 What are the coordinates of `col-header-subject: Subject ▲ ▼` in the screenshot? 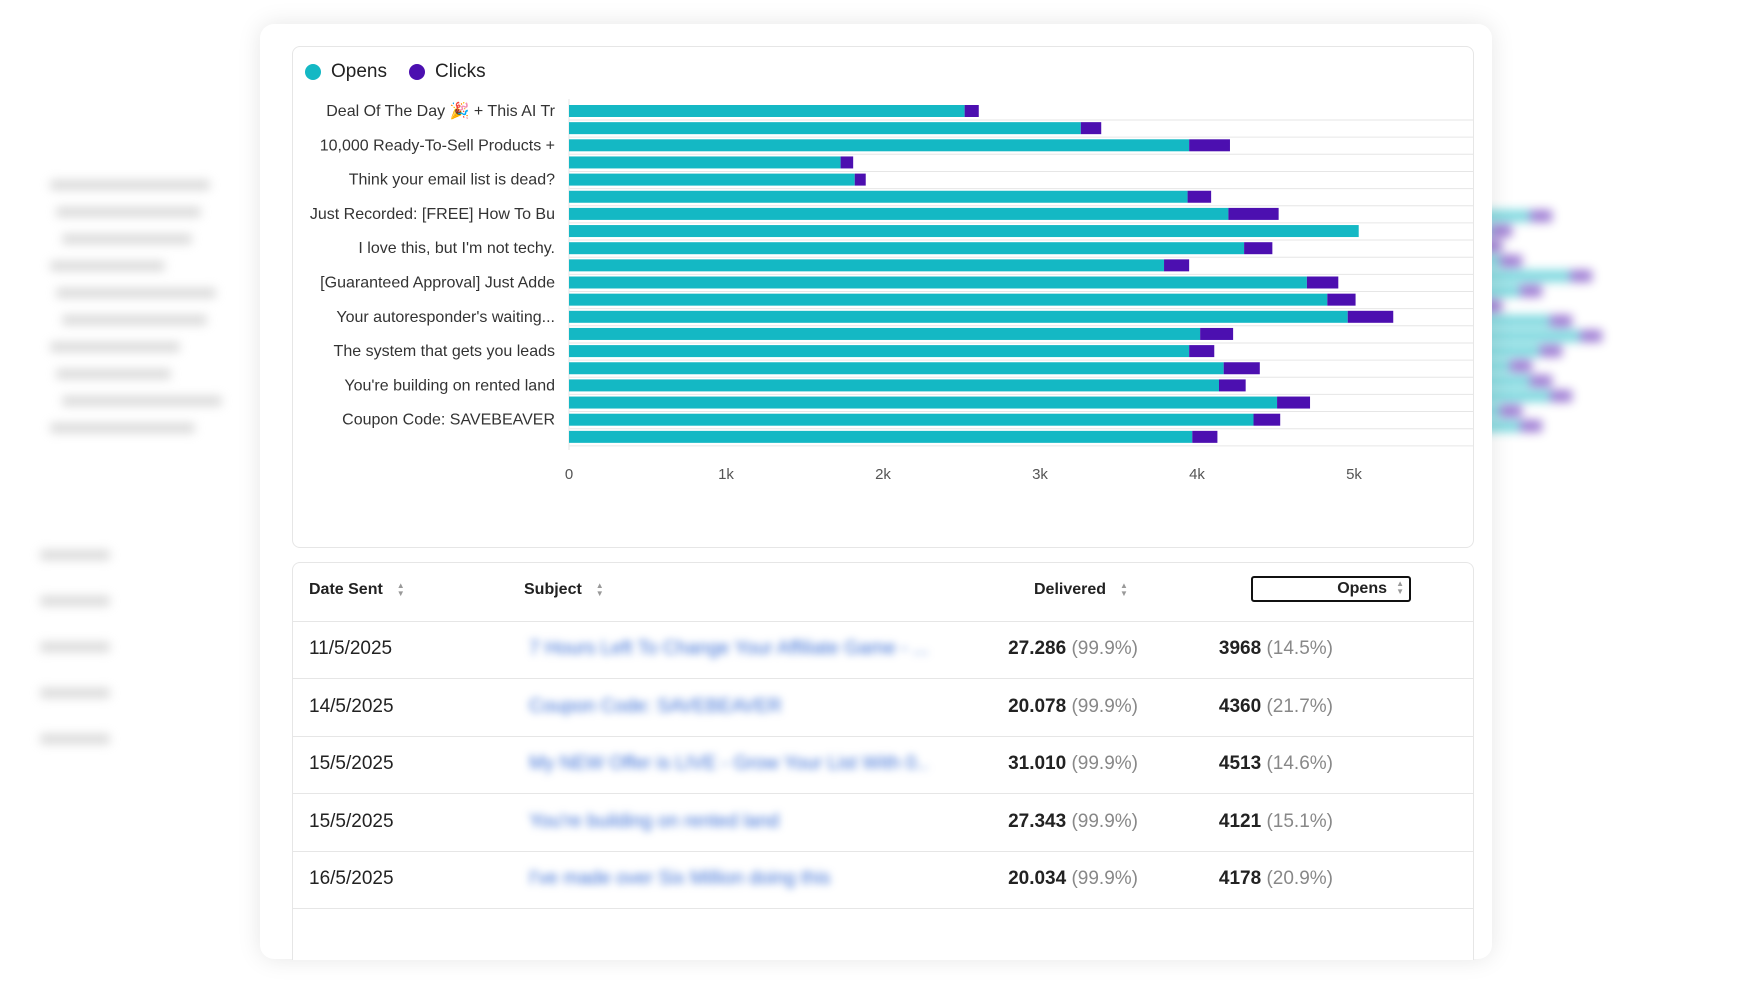 It's located at (564, 590).